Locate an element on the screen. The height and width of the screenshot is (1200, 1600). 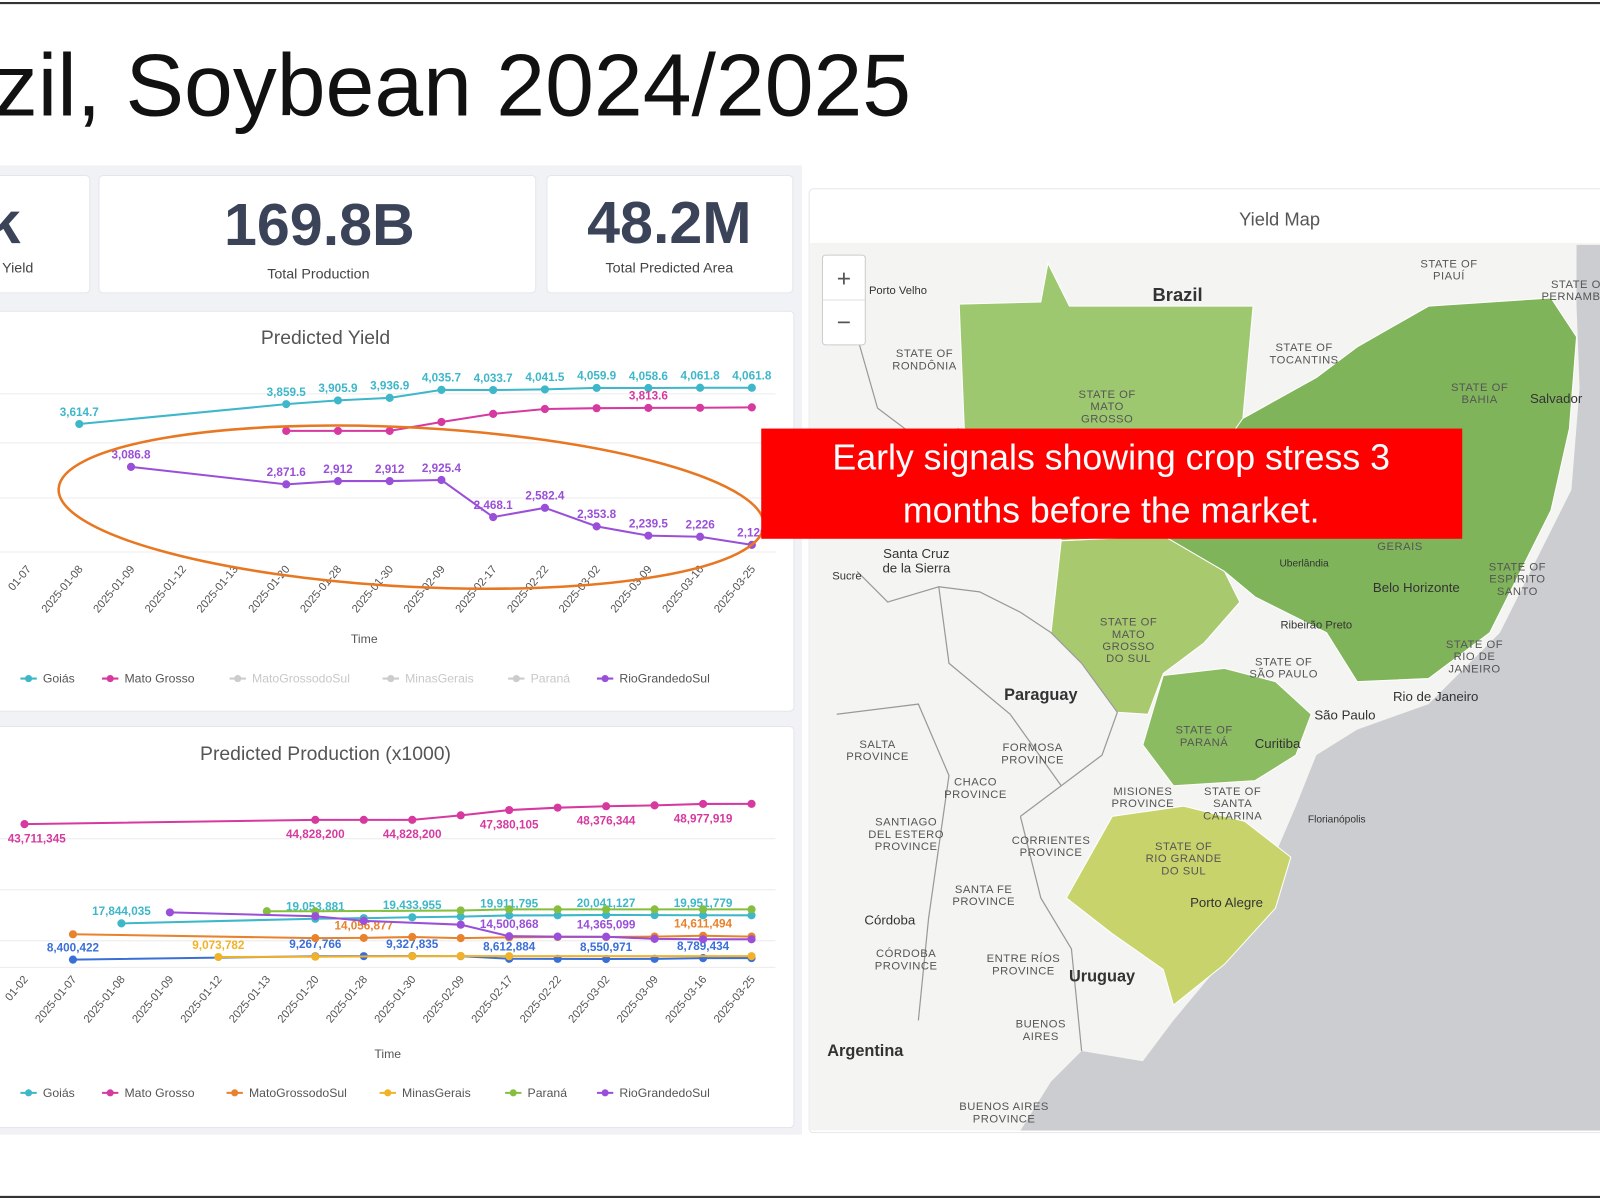
data-label: 48,376,344 is located at coordinates (606, 821).